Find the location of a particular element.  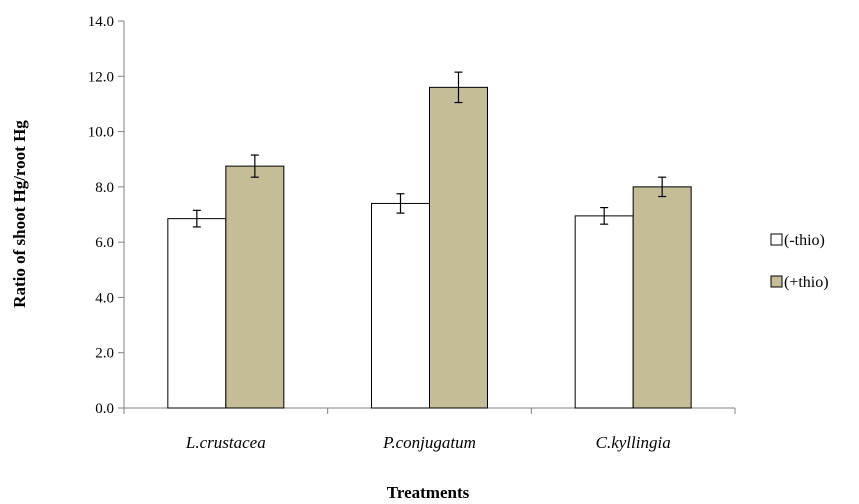

y-tick-label: 2.0 is located at coordinates (104, 354).